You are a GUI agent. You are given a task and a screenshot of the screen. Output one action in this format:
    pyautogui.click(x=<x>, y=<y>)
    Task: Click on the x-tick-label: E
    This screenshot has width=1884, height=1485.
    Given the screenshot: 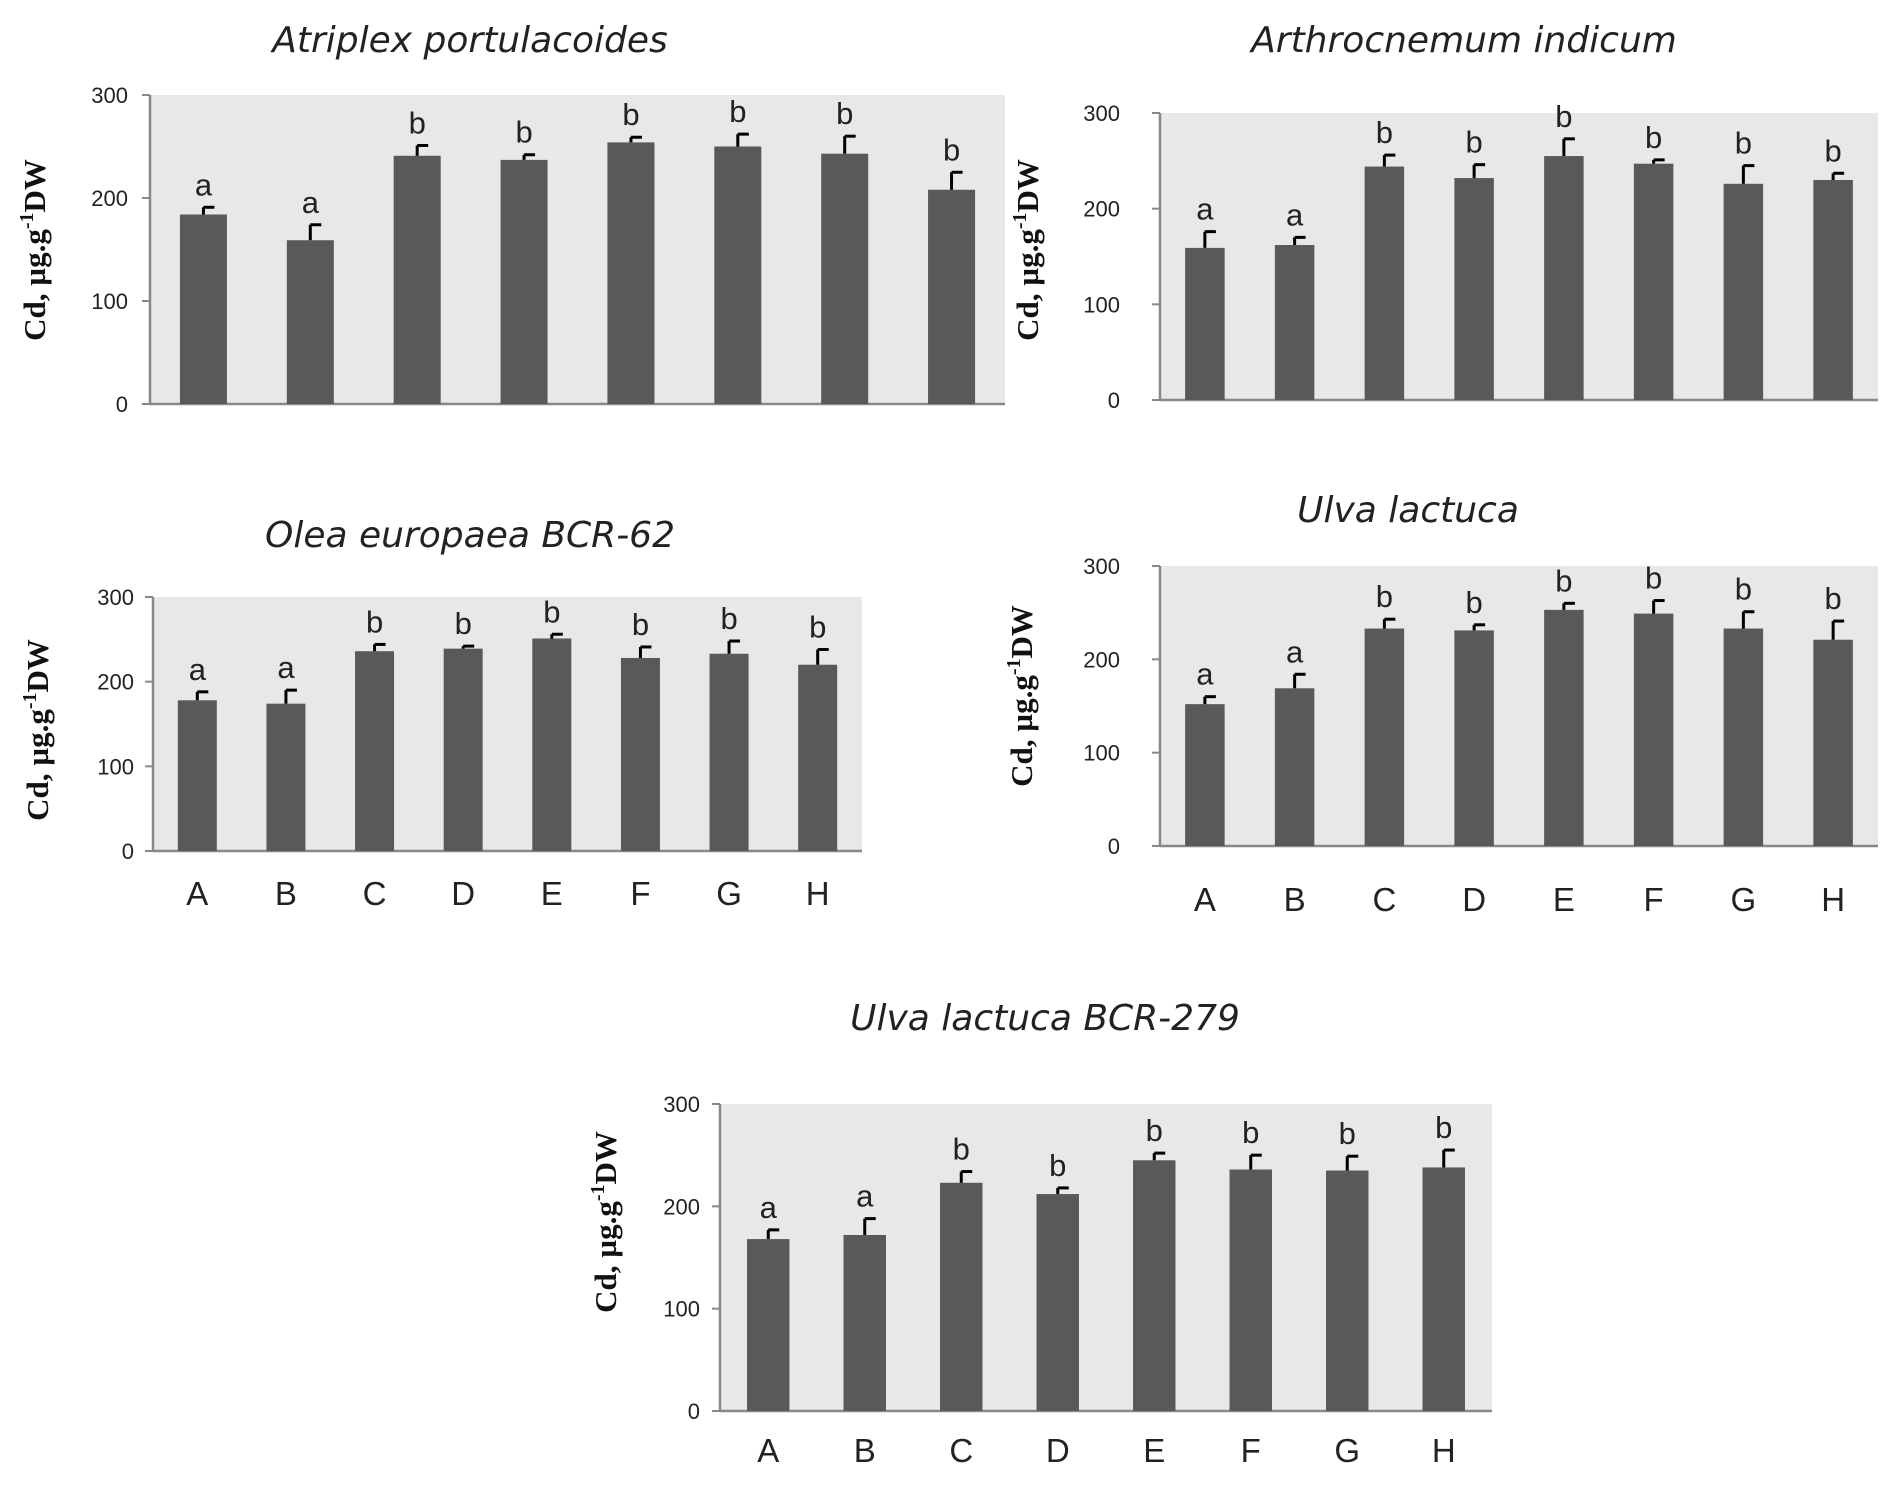 What is the action you would take?
    pyautogui.click(x=1564, y=899)
    